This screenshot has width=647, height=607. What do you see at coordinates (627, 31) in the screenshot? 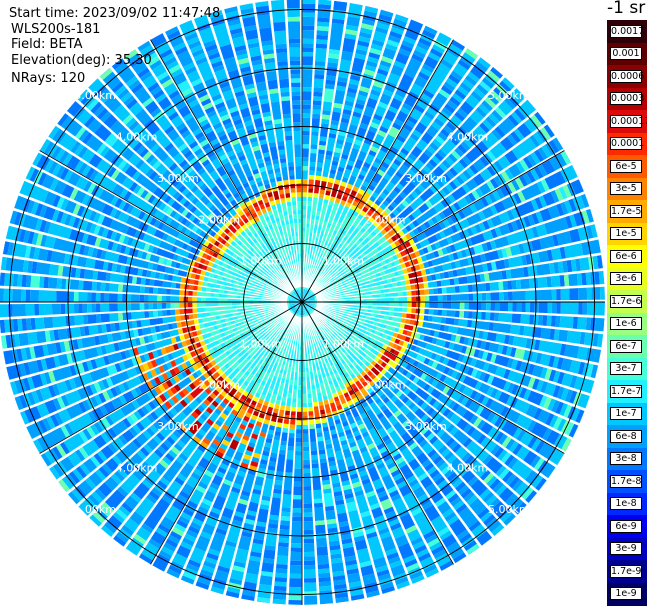
I see `colorbar-level: 0.0017` at bounding box center [627, 31].